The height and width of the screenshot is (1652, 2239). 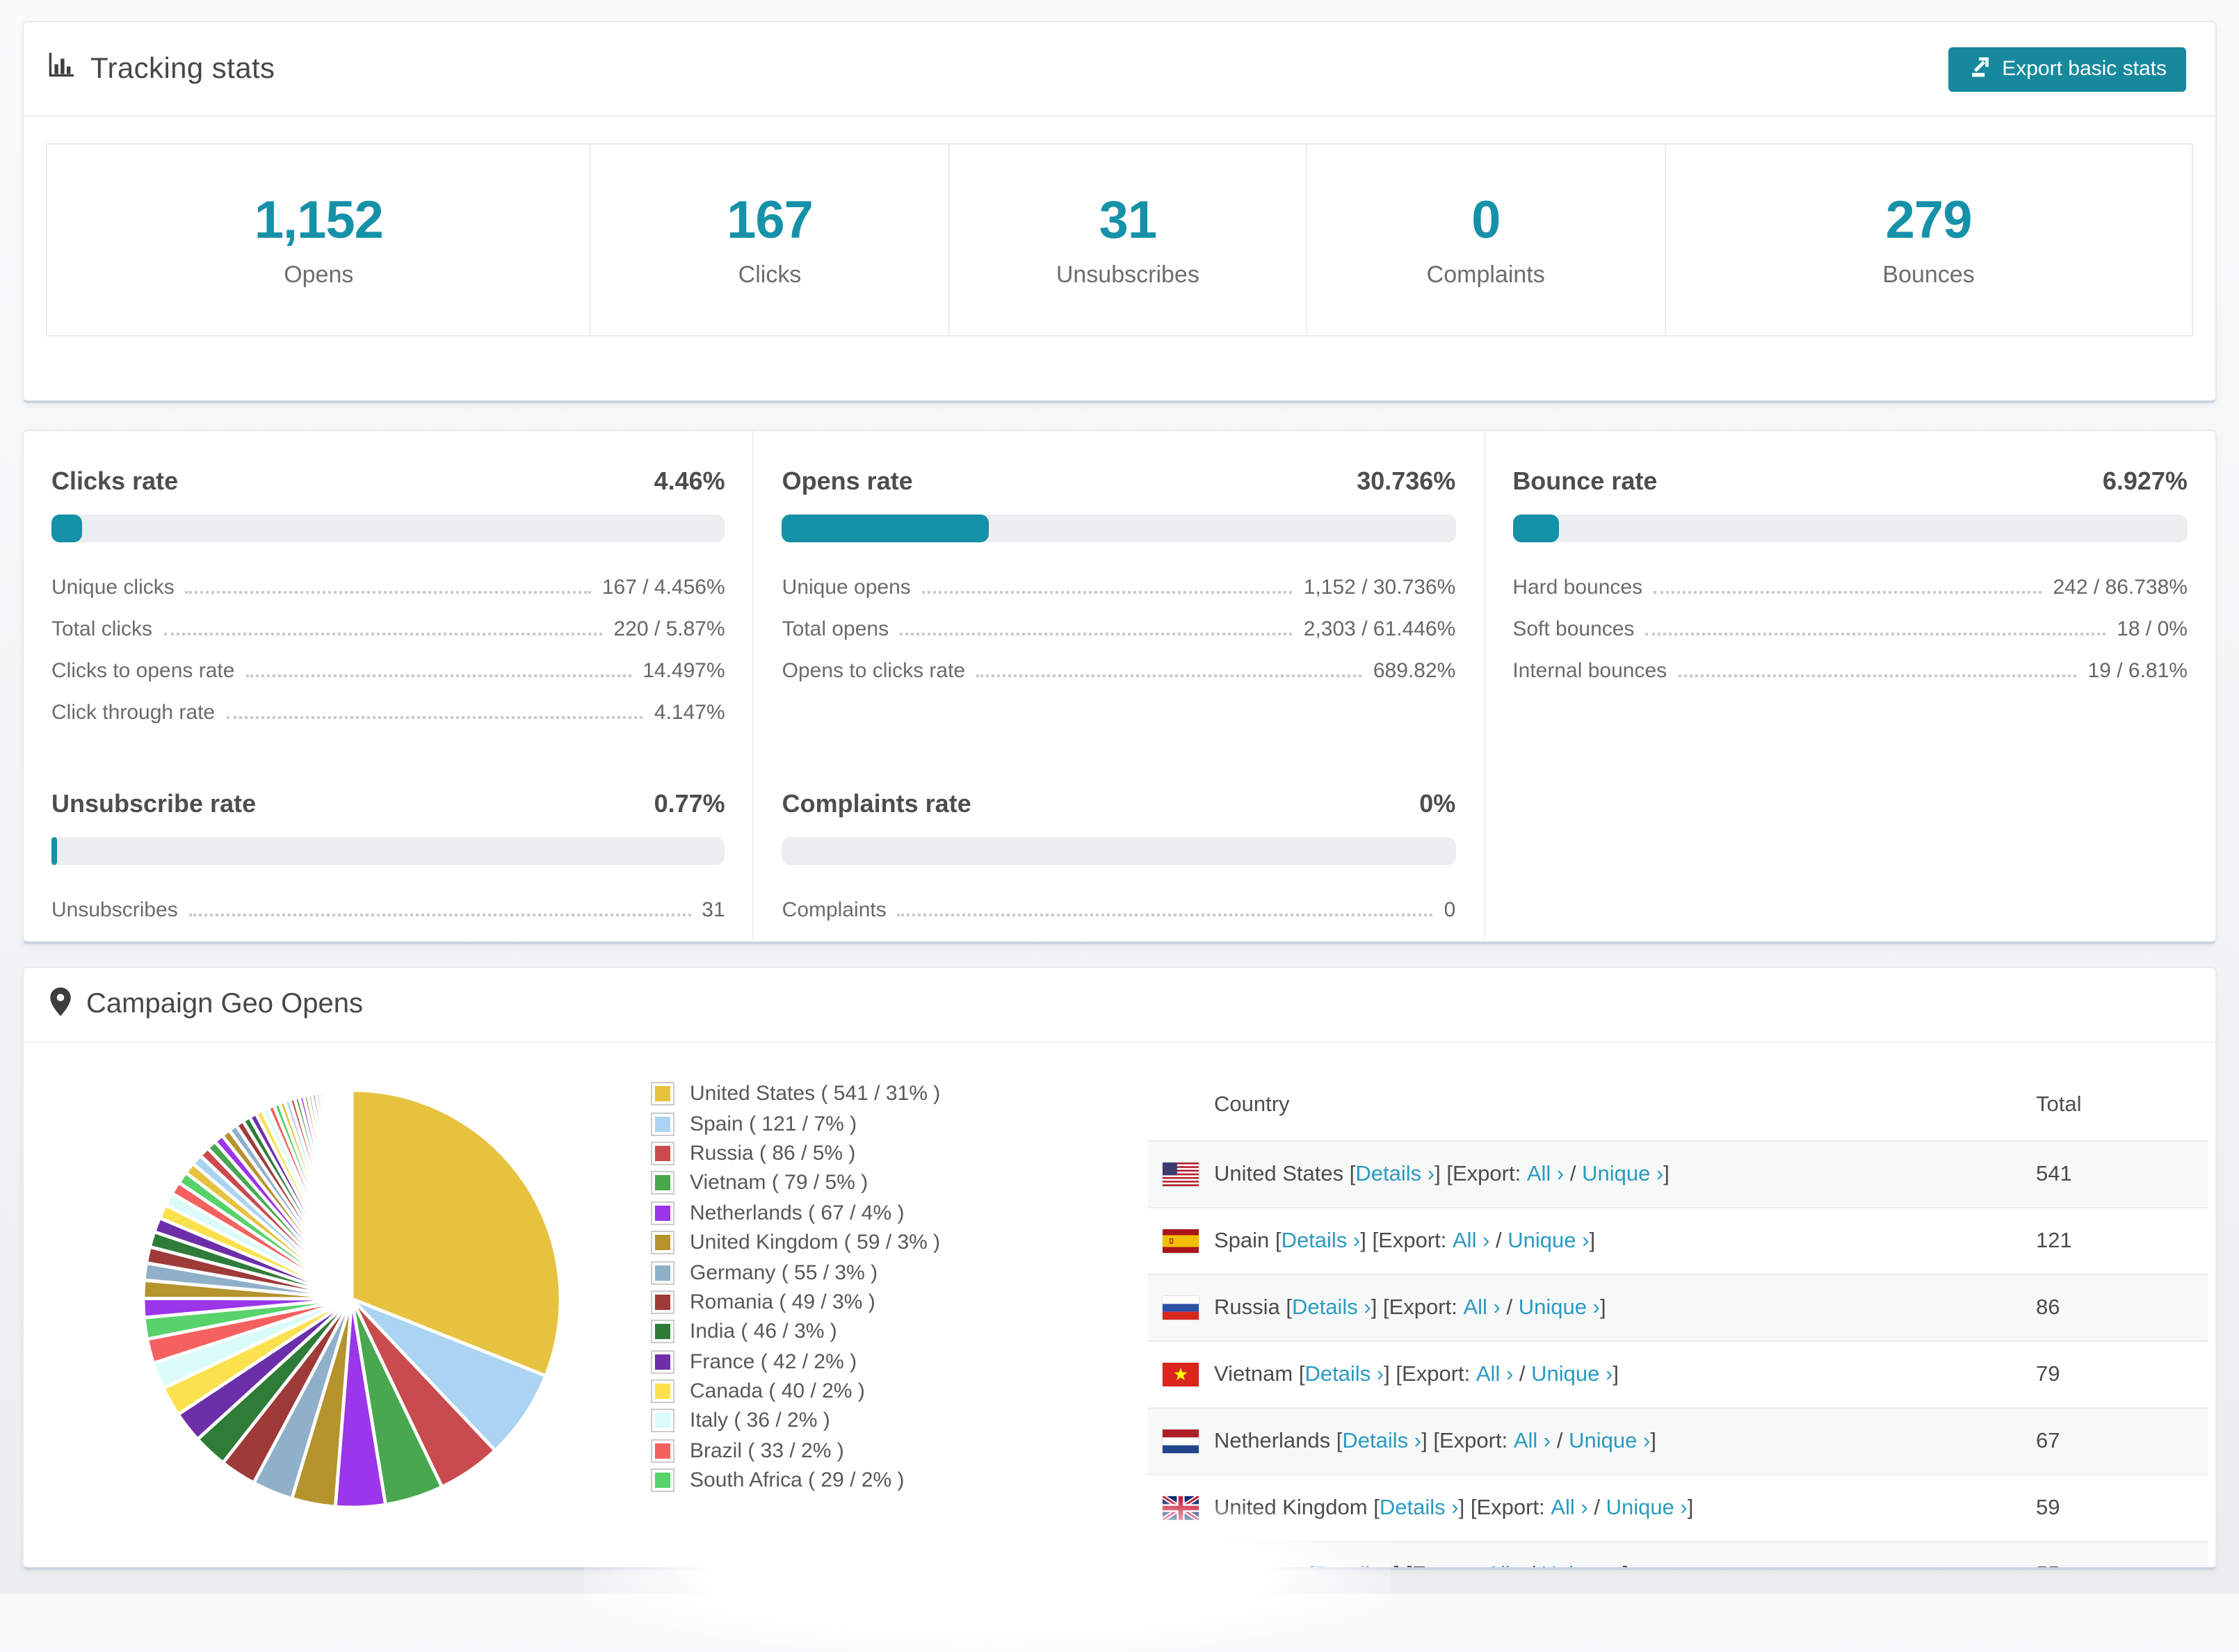 What do you see at coordinates (1119, 910) in the screenshot?
I see `rate-rows: Complaints 0` at bounding box center [1119, 910].